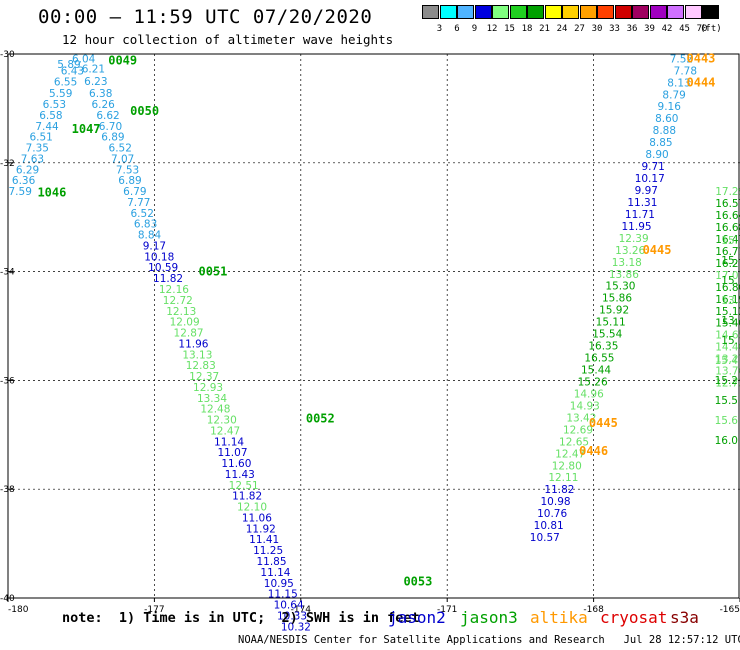 The width and height of the screenshot is (740, 650). What do you see at coordinates (279, 584) in the screenshot?
I see `wave-height-point: 10.95` at bounding box center [279, 584].